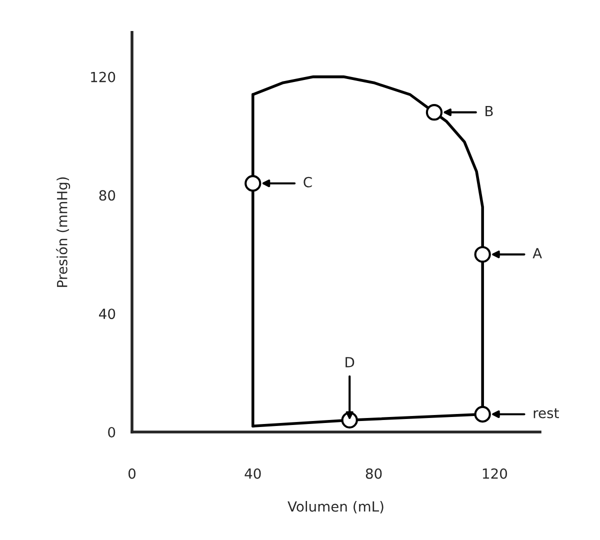  What do you see at coordinates (336, 507) in the screenshot?
I see `x-axis-title: Volumen (mL)` at bounding box center [336, 507].